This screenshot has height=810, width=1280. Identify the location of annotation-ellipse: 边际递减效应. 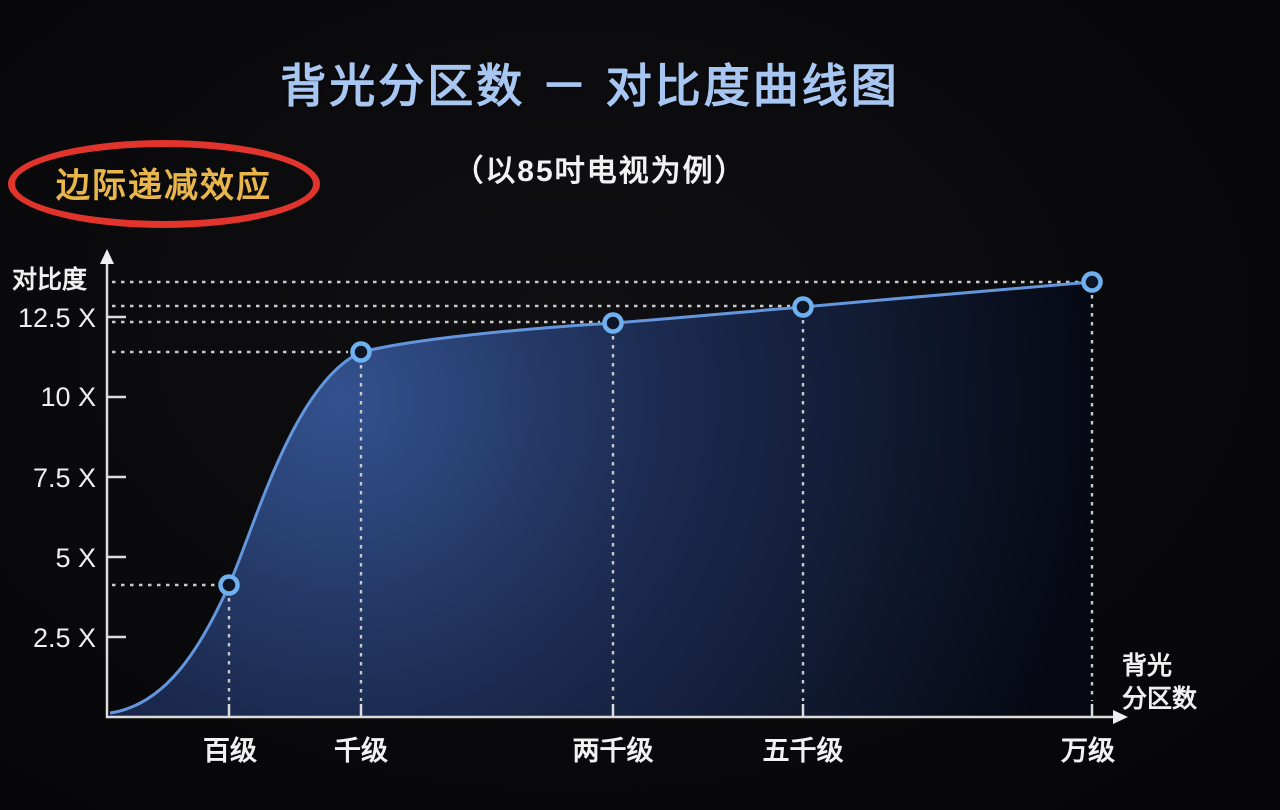
(164, 184).